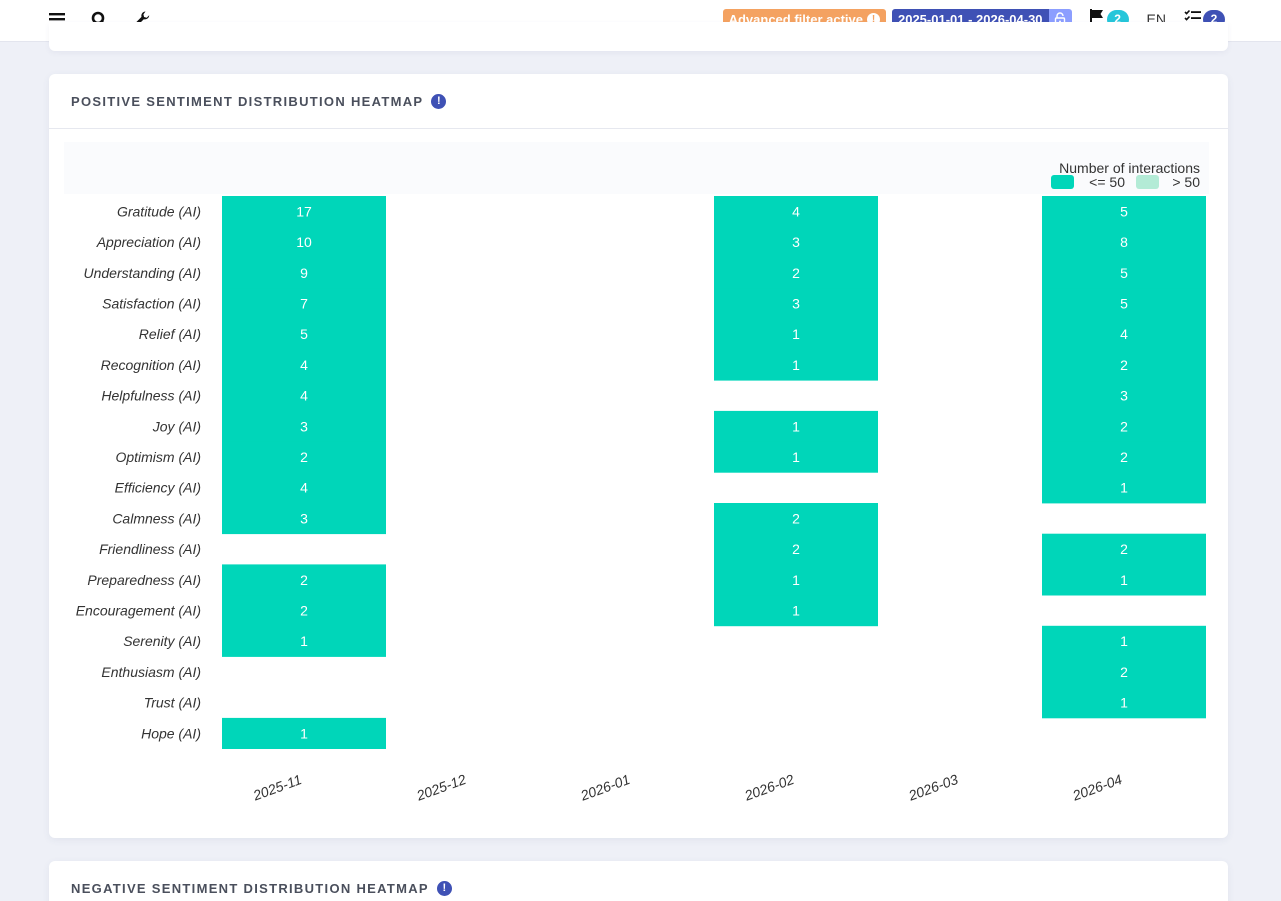 The image size is (1281, 901). I want to click on y-tick-label: Friendliness (AI), so click(150, 549).